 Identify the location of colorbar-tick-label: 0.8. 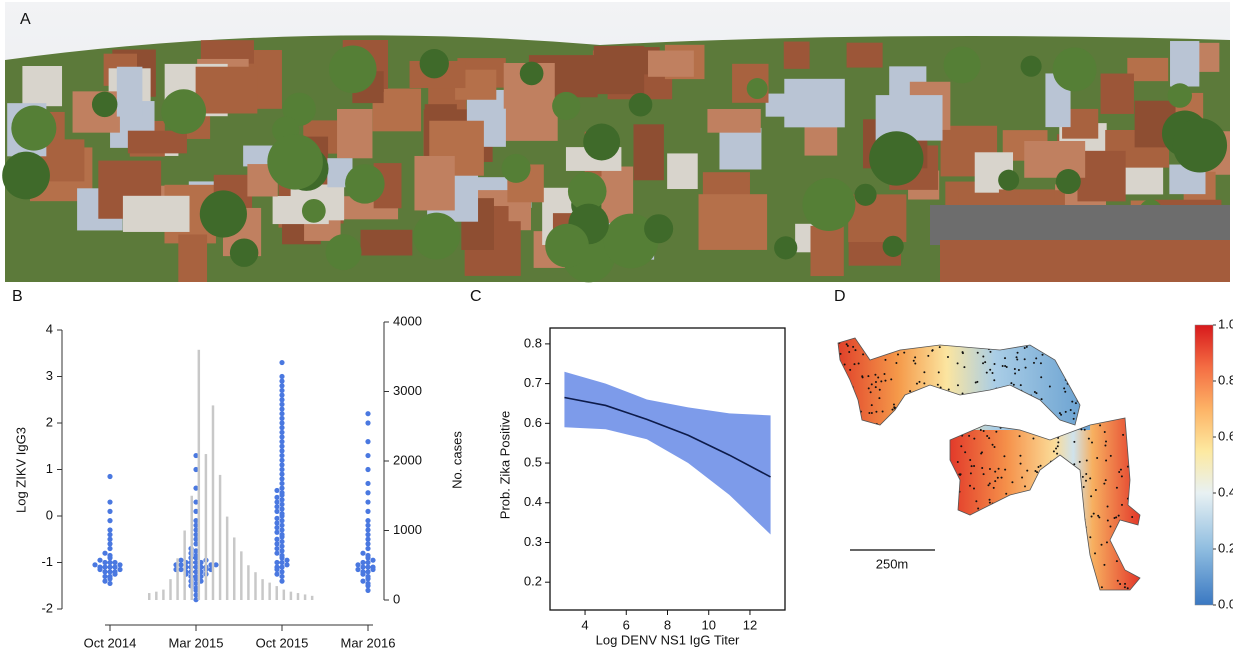
(1225, 379).